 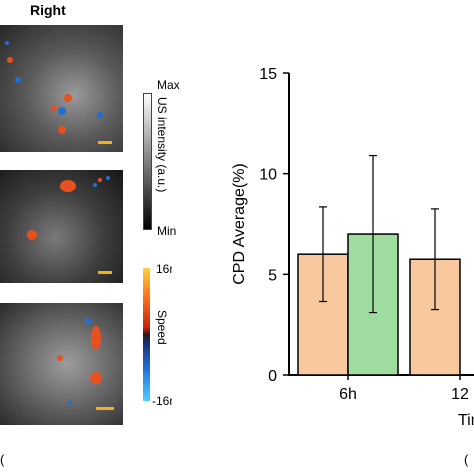 What do you see at coordinates (268, 74) in the screenshot?
I see `y-tick-label: 15` at bounding box center [268, 74].